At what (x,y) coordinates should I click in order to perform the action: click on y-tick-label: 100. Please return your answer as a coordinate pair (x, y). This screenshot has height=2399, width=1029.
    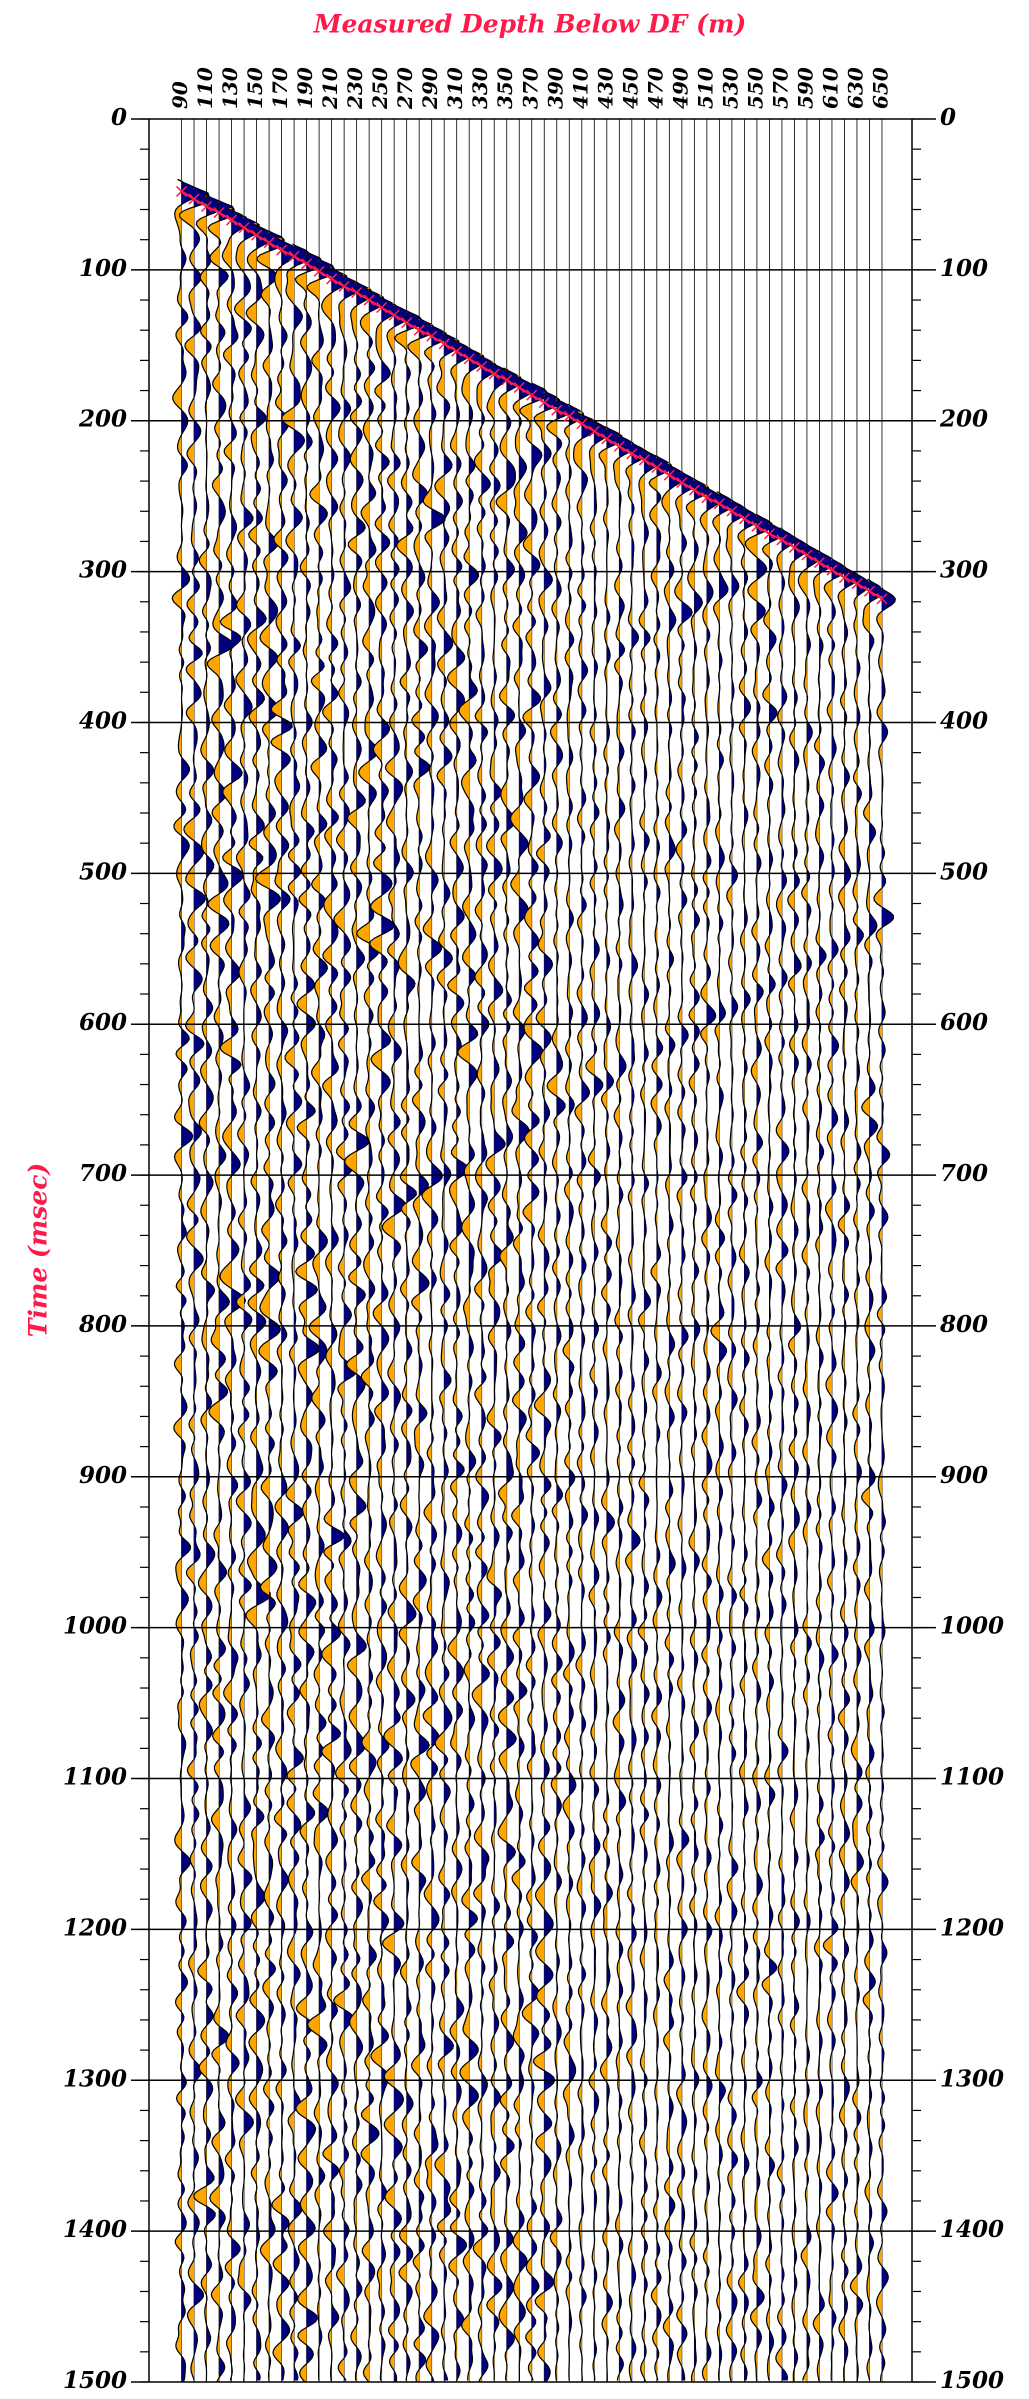
    Looking at the image, I should click on (103, 268).